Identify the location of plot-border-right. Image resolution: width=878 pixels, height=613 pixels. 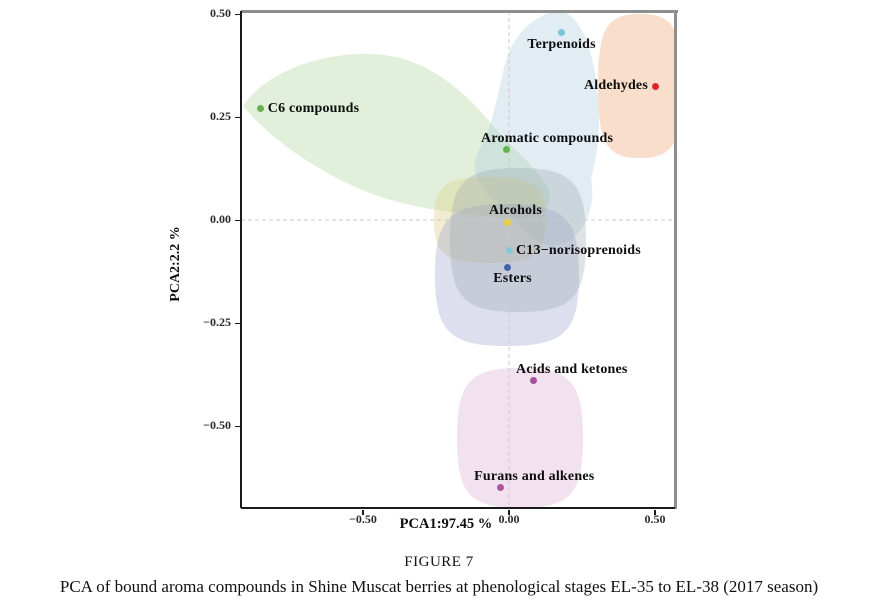
(675, 259).